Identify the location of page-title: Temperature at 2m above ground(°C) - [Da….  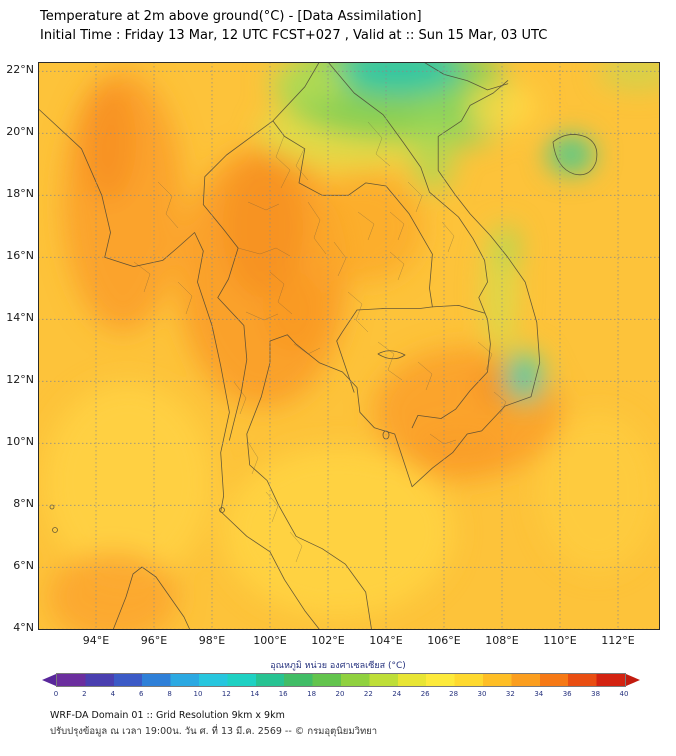
(231, 16).